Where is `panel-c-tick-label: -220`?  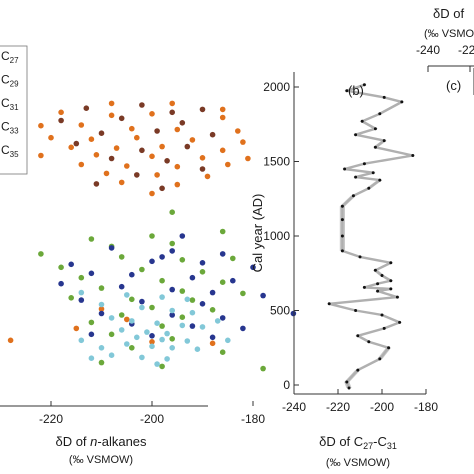 panel-c-tick-label: -220 is located at coordinates (466, 50).